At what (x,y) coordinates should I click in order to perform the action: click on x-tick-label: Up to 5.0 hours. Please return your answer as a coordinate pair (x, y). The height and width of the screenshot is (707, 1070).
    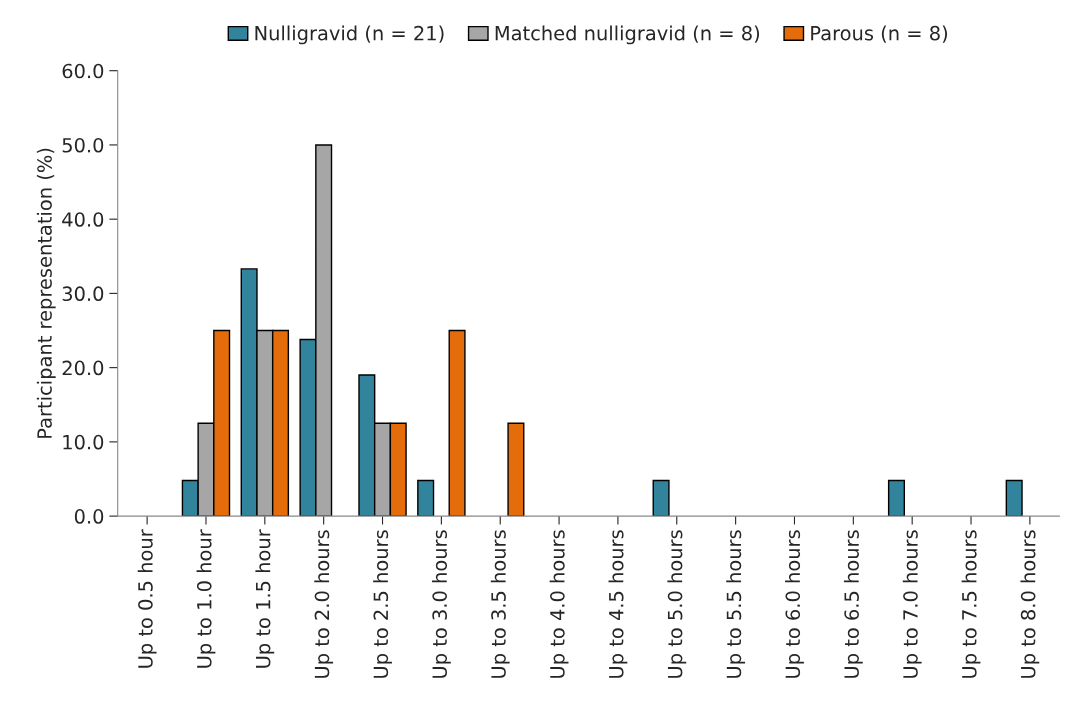
    Looking at the image, I should click on (677, 604).